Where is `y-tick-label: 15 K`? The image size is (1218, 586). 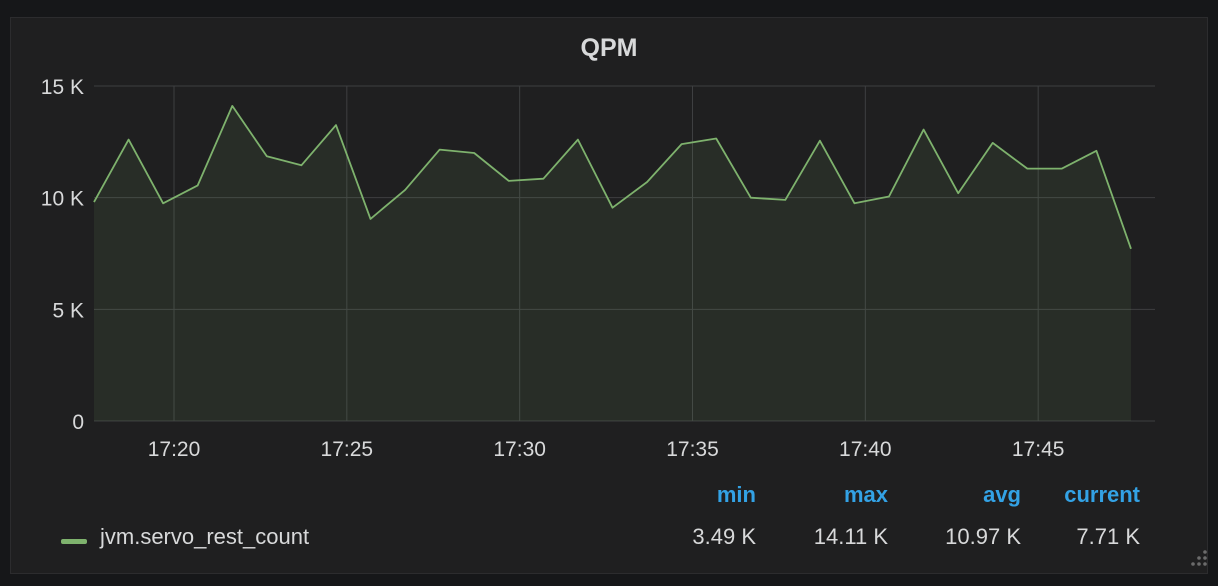 y-tick-label: 15 K is located at coordinates (62, 87).